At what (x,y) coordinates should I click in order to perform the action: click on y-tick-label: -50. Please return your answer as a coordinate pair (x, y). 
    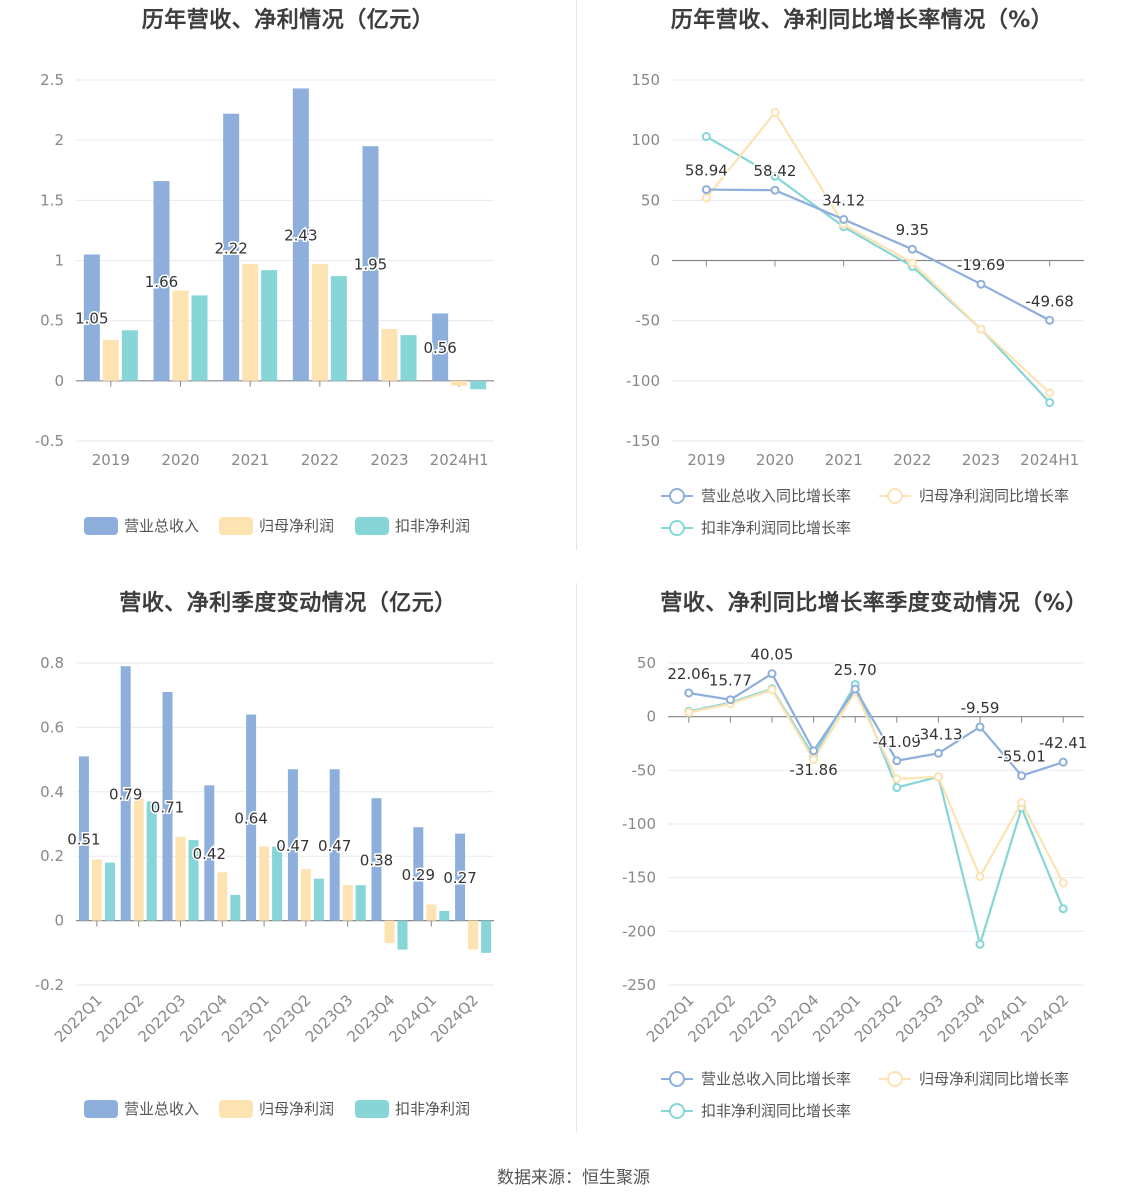
    Looking at the image, I should click on (648, 321).